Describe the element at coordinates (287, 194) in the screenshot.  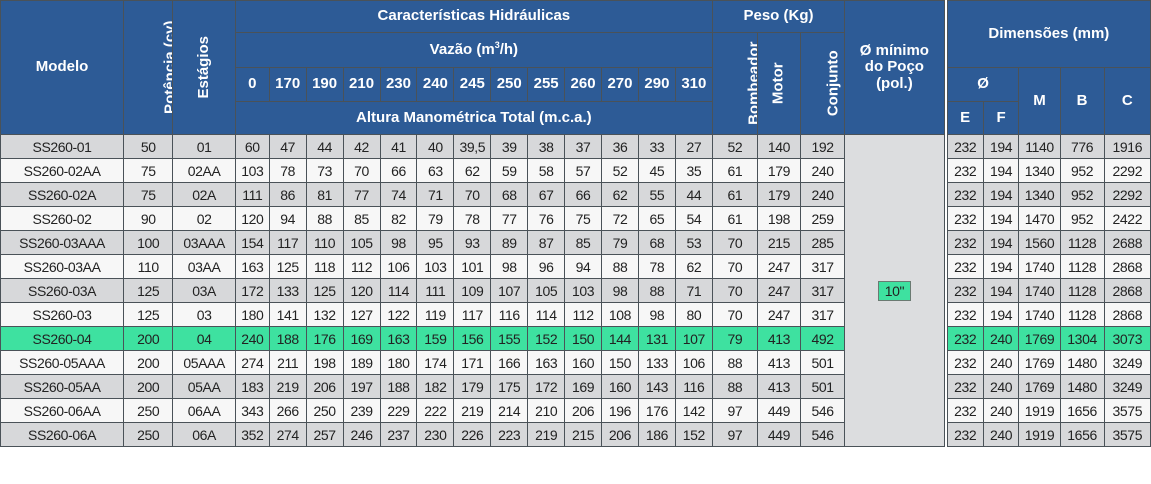
I see `cell-altura: 86` at that location.